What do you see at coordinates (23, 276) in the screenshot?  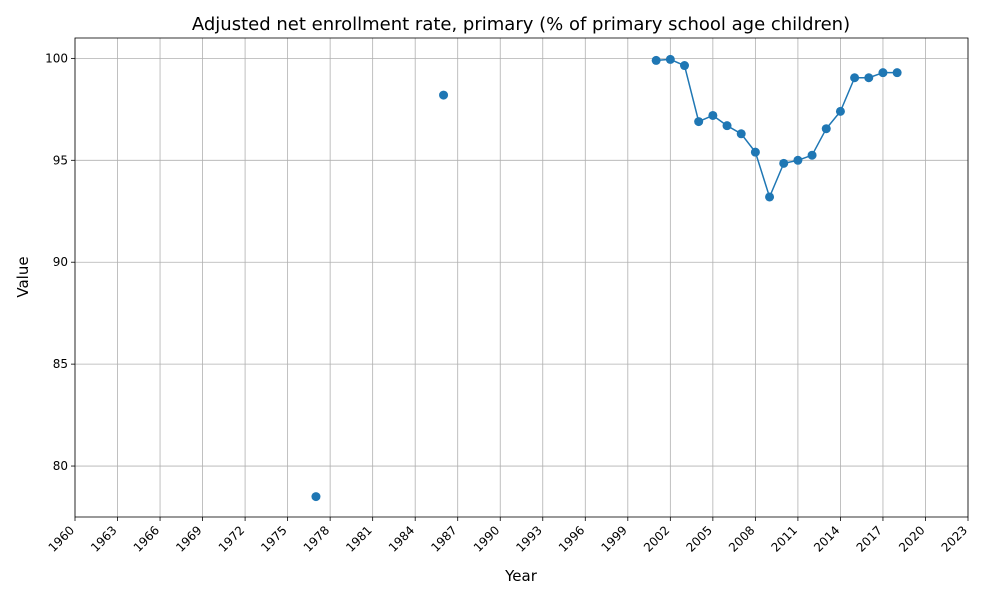 I see `y-axis-label: Value` at bounding box center [23, 276].